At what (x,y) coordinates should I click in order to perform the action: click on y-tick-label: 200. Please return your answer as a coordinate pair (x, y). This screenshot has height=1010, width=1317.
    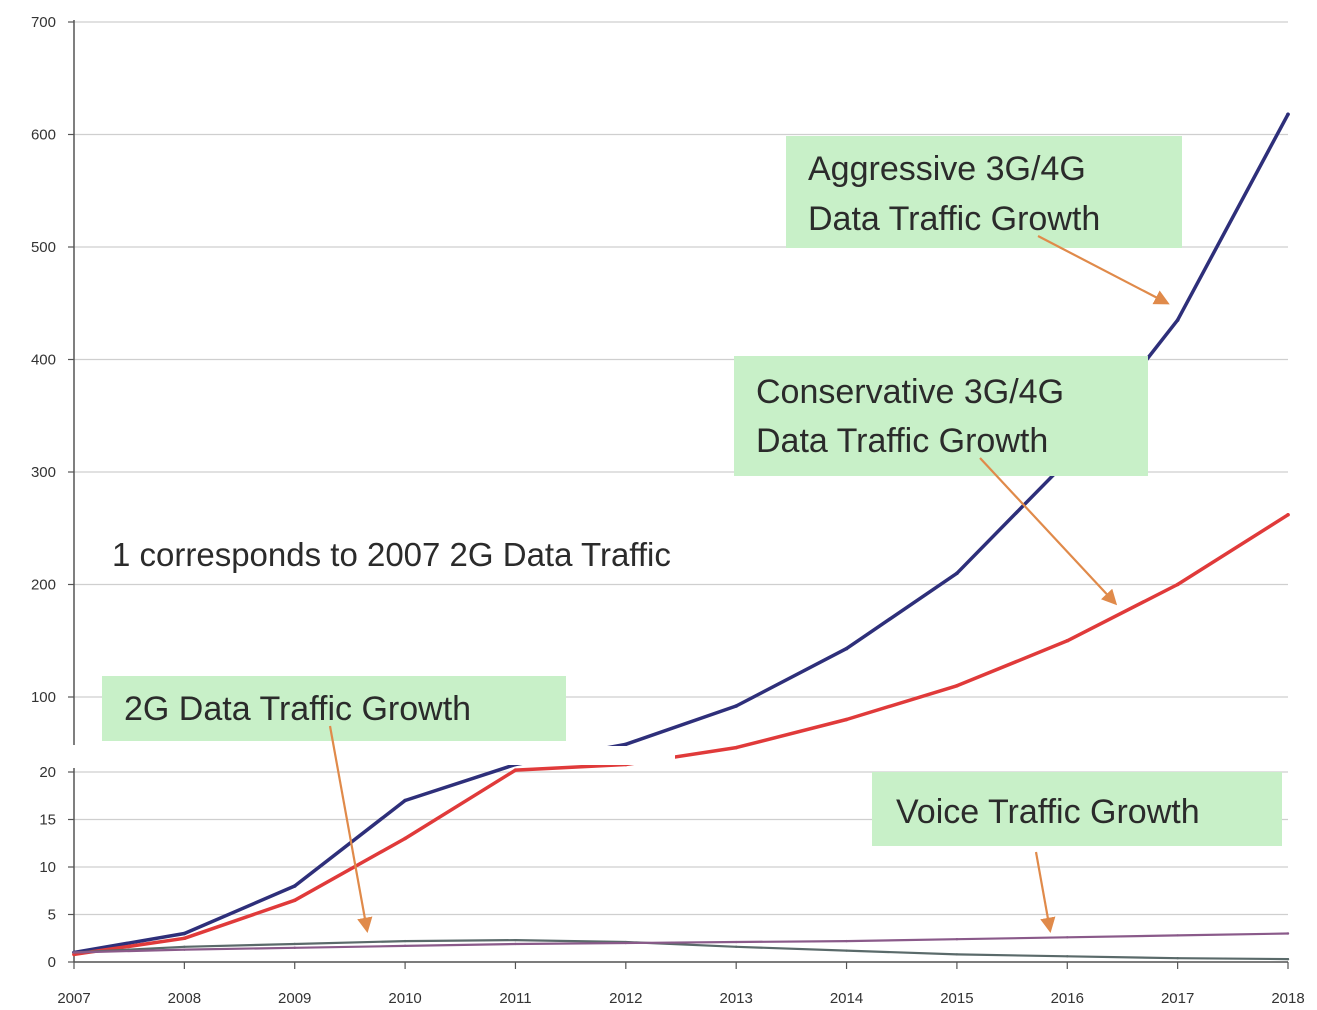
    Looking at the image, I should click on (43, 585).